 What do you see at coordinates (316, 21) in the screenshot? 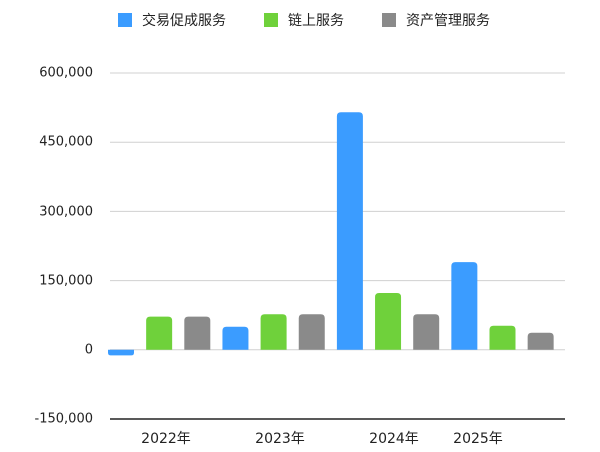
I see `legend-label-series-2: 链上服务` at bounding box center [316, 21].